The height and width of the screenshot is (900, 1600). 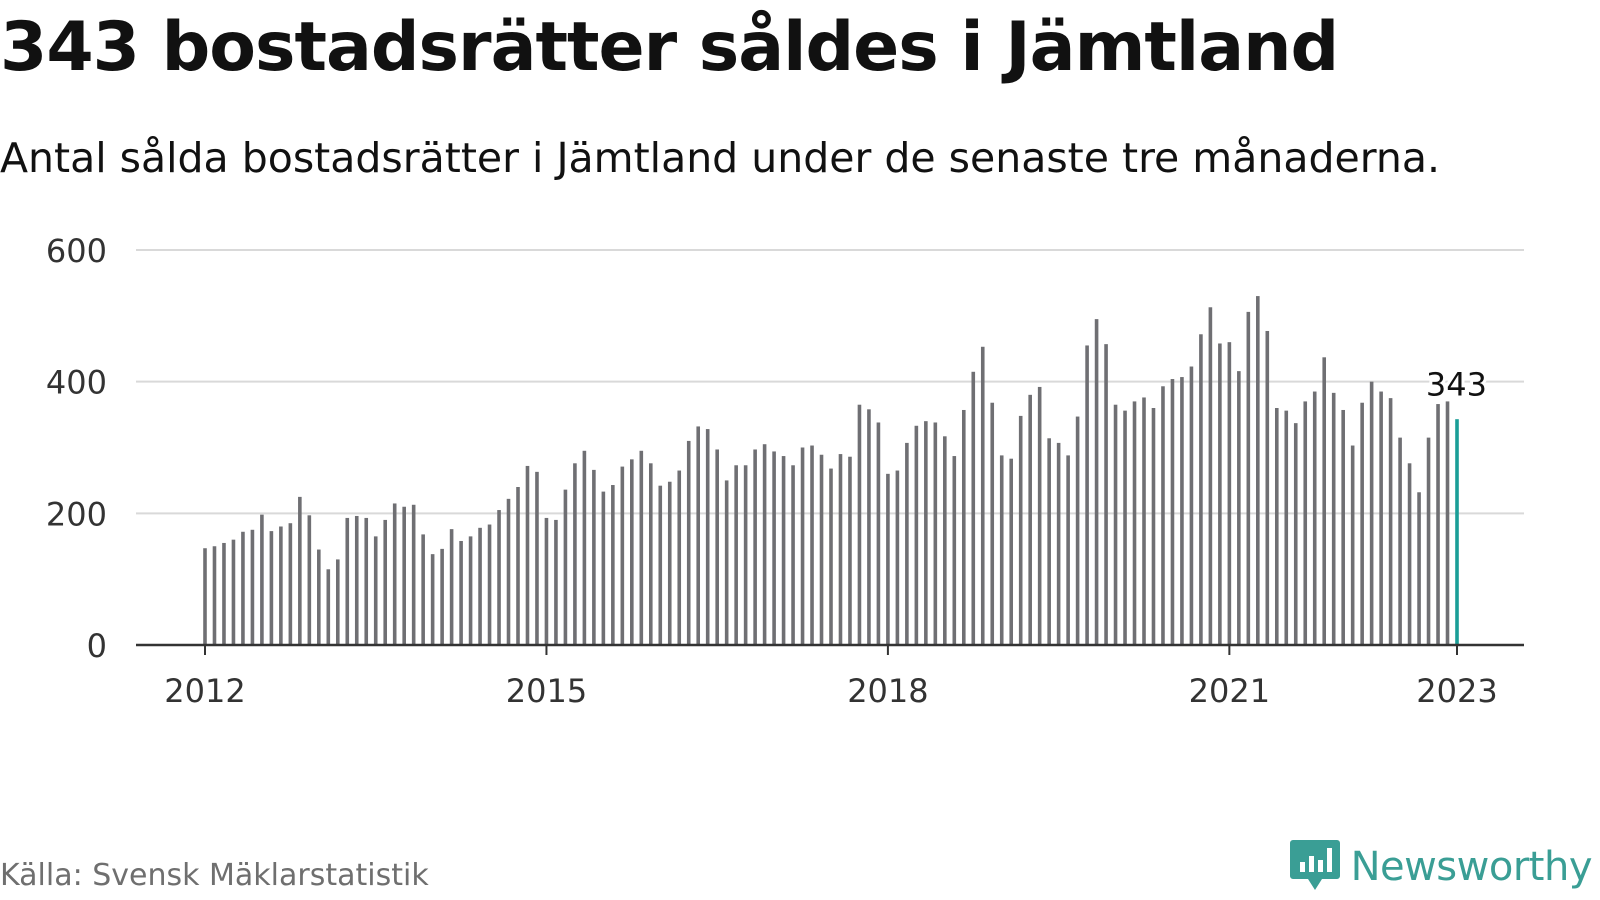 What do you see at coordinates (887, 691) in the screenshot?
I see `x-tick-label: 2018` at bounding box center [887, 691].